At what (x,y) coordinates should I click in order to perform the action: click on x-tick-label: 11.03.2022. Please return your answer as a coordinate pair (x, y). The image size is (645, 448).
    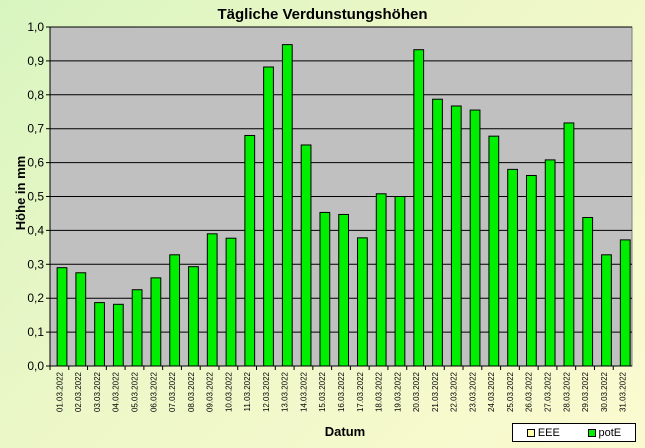
    Looking at the image, I should click on (247, 391).